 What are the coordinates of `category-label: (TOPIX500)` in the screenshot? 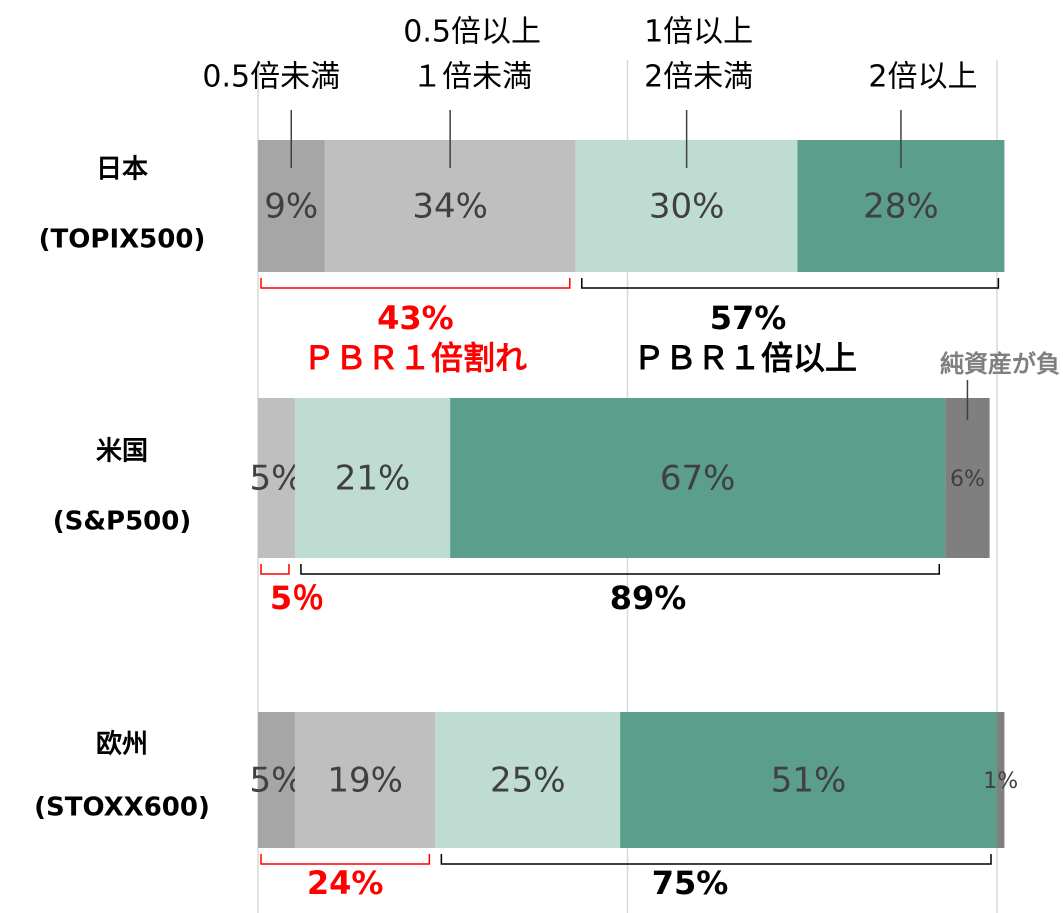 It's located at (122, 240).